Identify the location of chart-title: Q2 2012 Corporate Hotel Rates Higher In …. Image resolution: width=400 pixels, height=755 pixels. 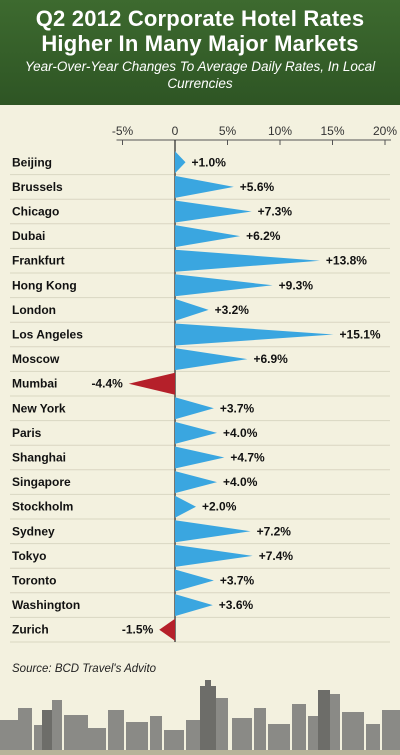
(200, 31).